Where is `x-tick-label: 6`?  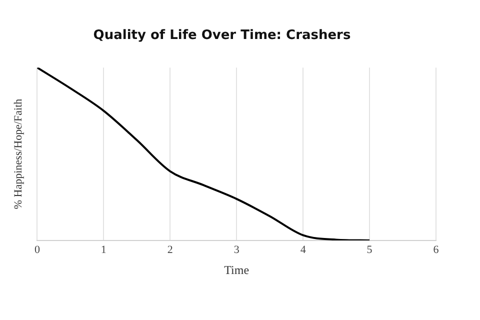 x-tick-label: 6 is located at coordinates (436, 250).